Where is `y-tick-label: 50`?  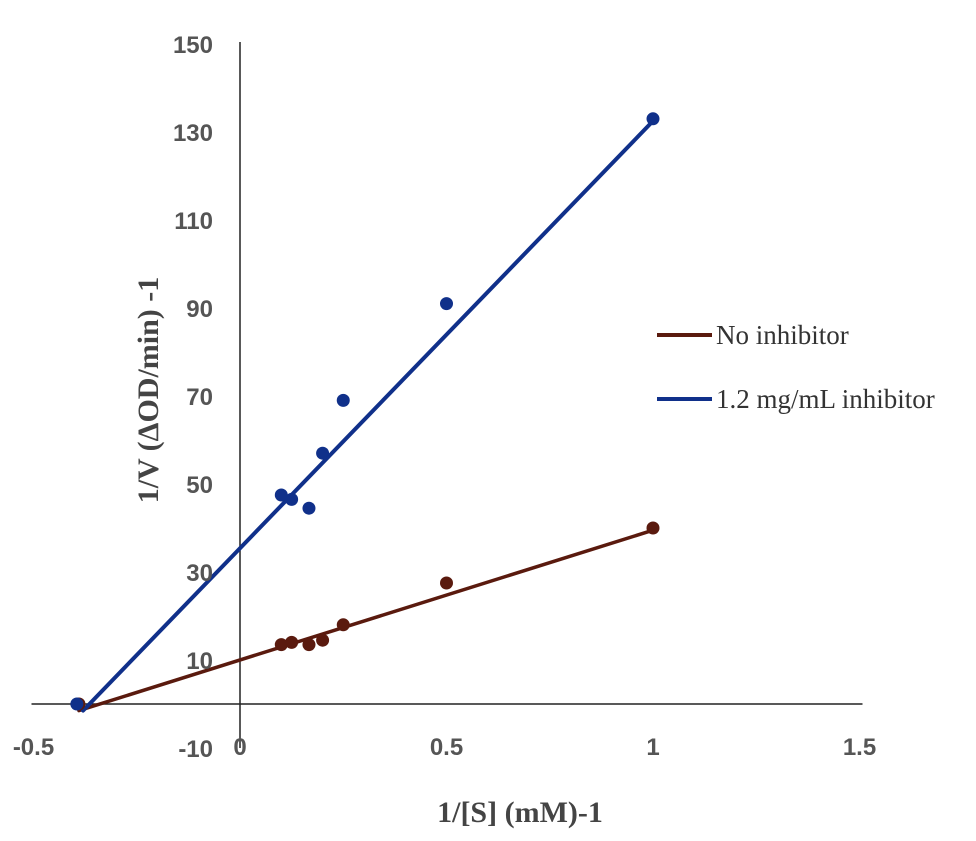
y-tick-label: 50 is located at coordinates (199, 485).